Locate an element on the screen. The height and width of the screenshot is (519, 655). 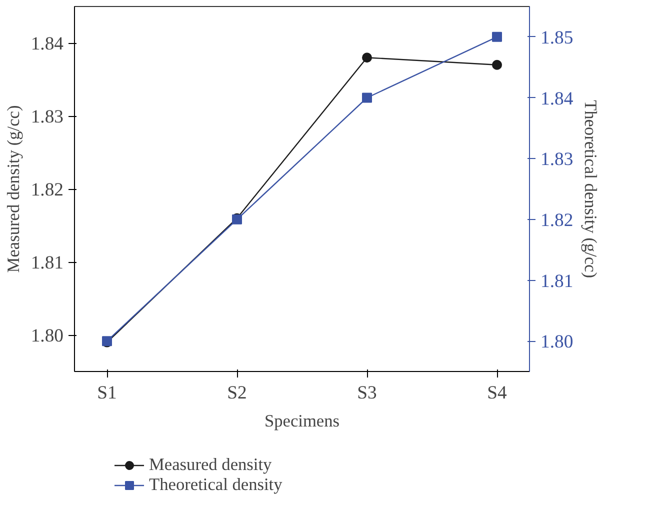
x-tick-label: S3 is located at coordinates (367, 393).